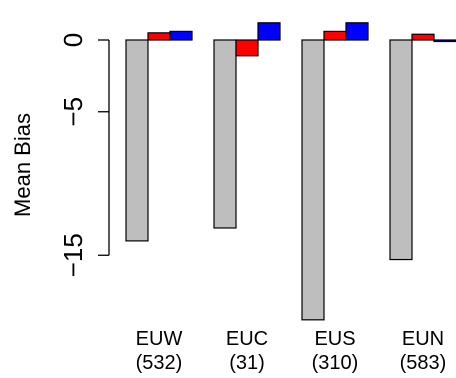 The height and width of the screenshot is (378, 456). Describe the element at coordinates (247, 363) in the screenshot. I see `category-count-label: (31)` at that location.